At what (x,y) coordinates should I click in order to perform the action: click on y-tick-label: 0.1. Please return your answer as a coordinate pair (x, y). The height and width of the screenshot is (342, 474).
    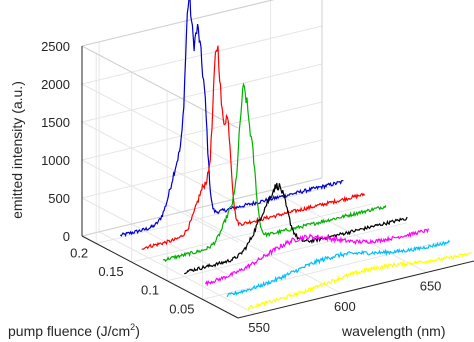
    Looking at the image, I should click on (150, 290).